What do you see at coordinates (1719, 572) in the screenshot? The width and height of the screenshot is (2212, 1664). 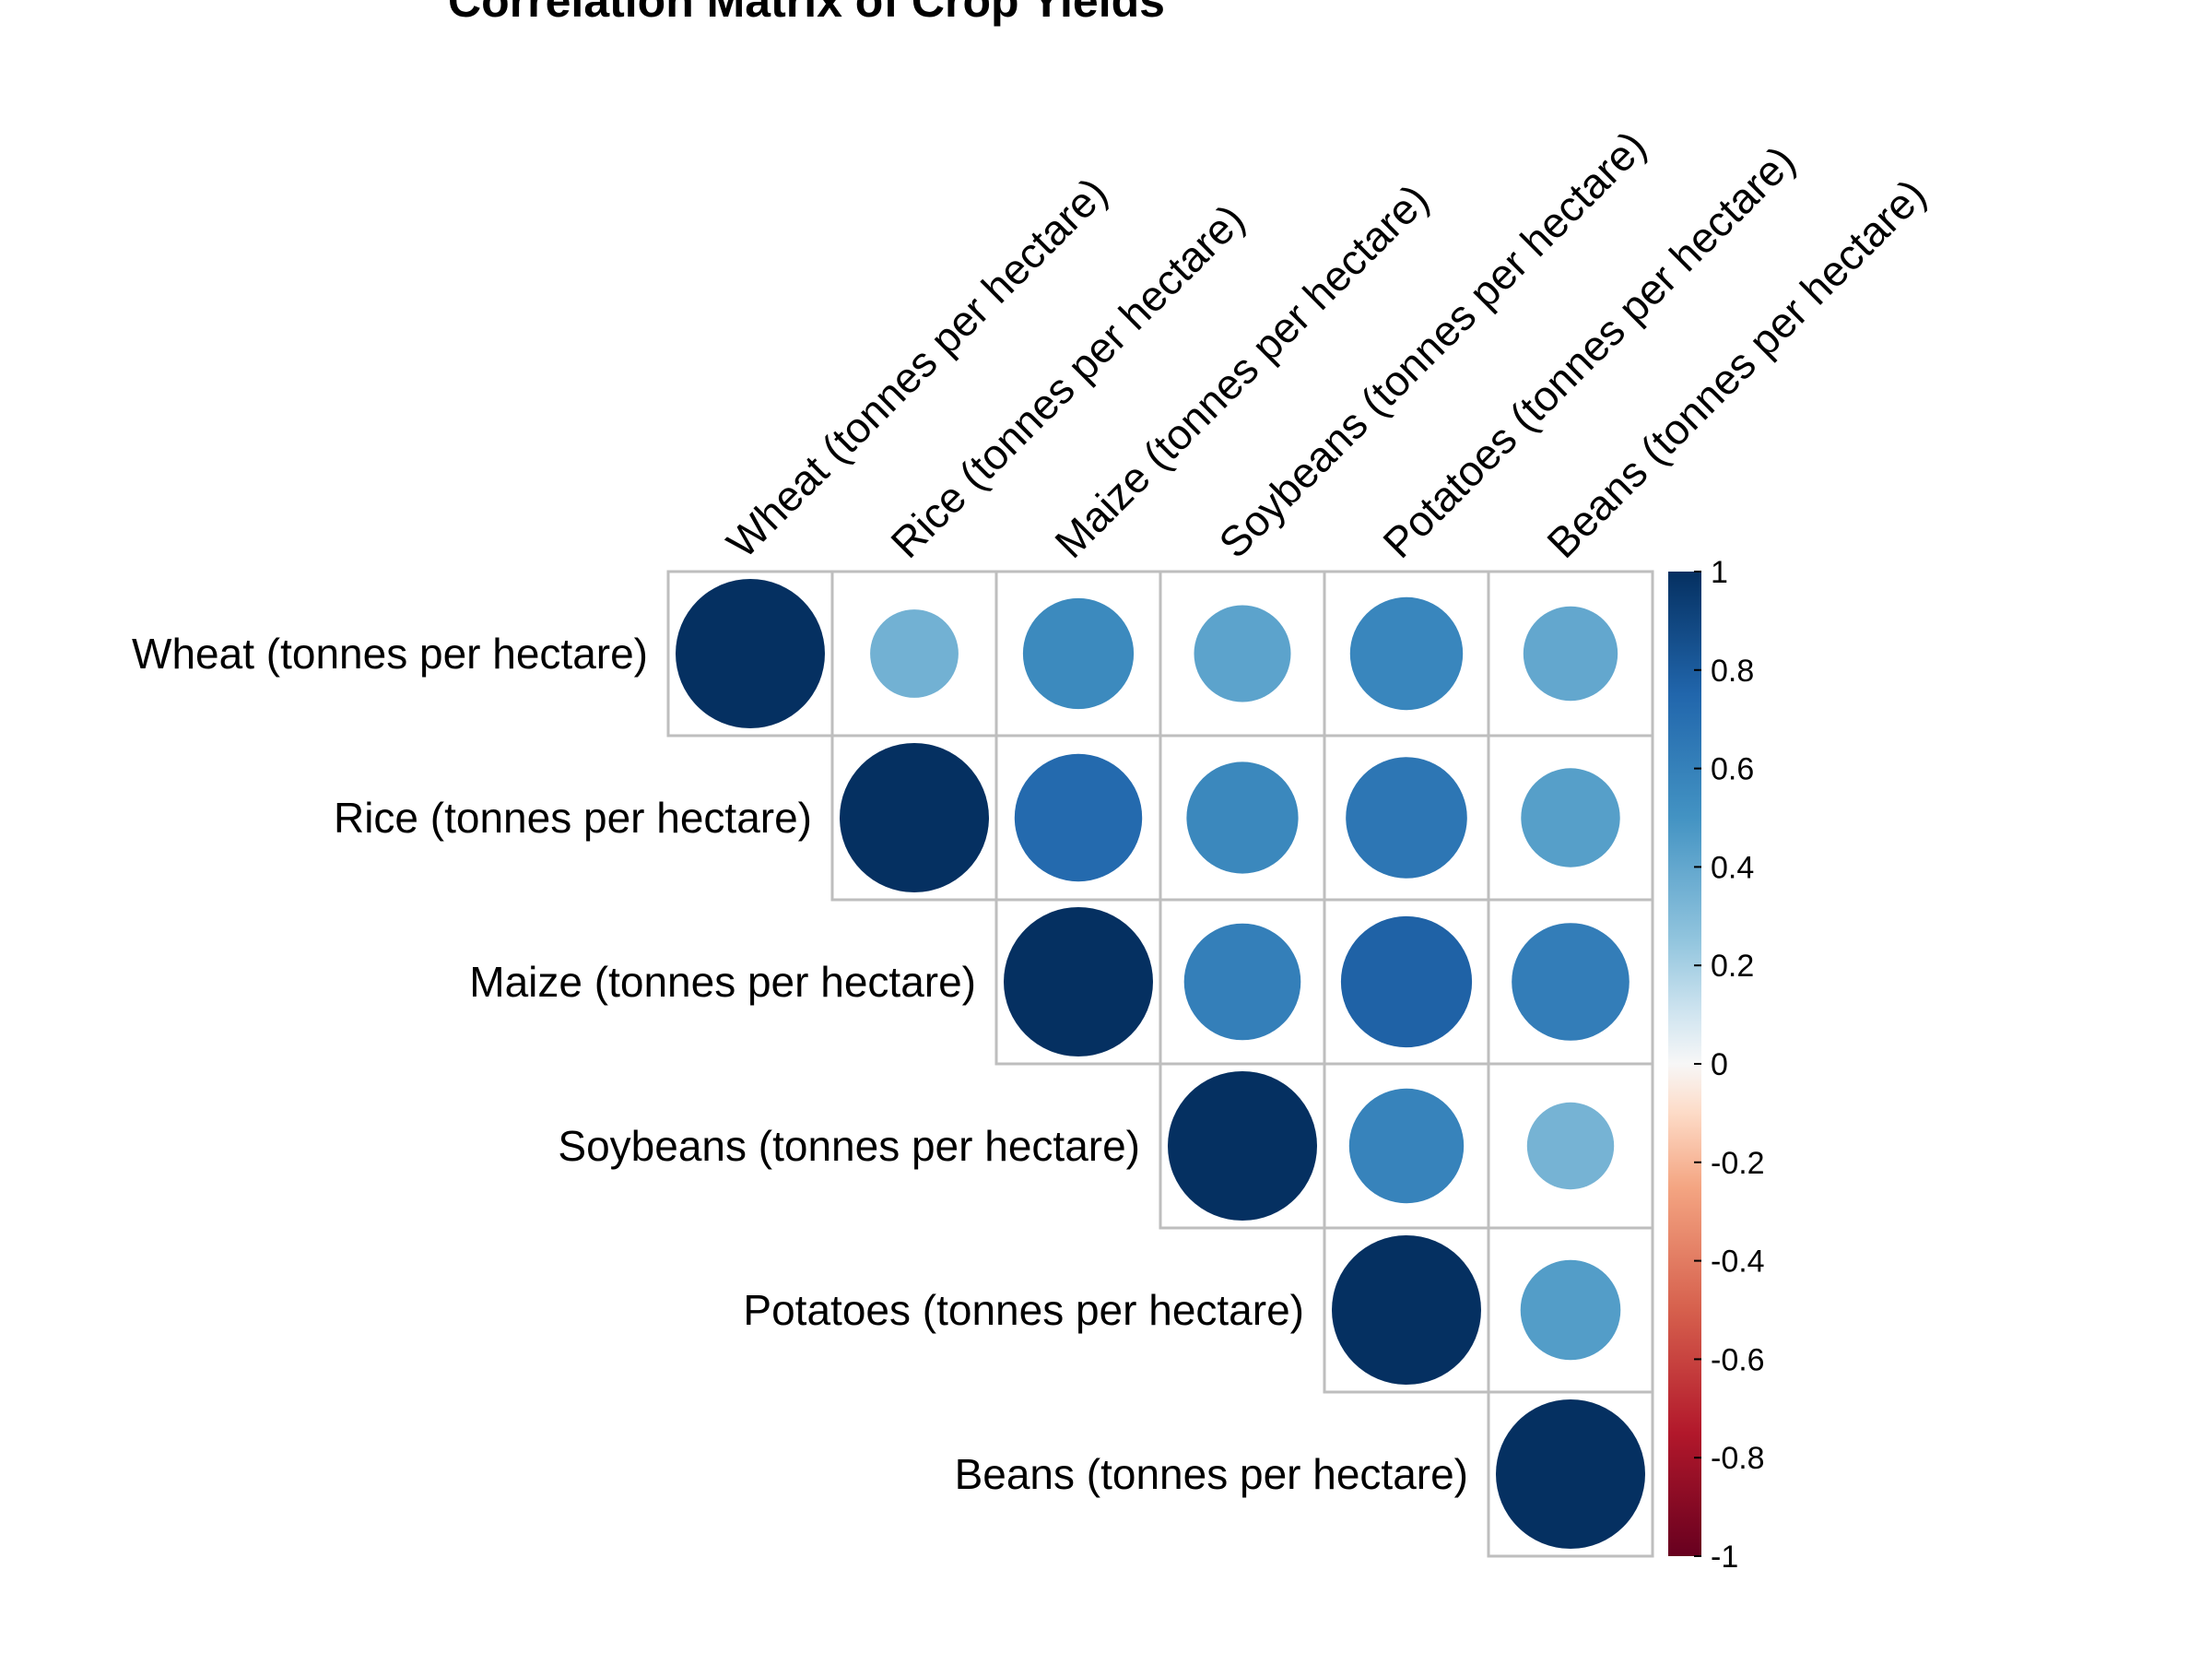 I see `legend-tick-label-0: 1` at bounding box center [1719, 572].